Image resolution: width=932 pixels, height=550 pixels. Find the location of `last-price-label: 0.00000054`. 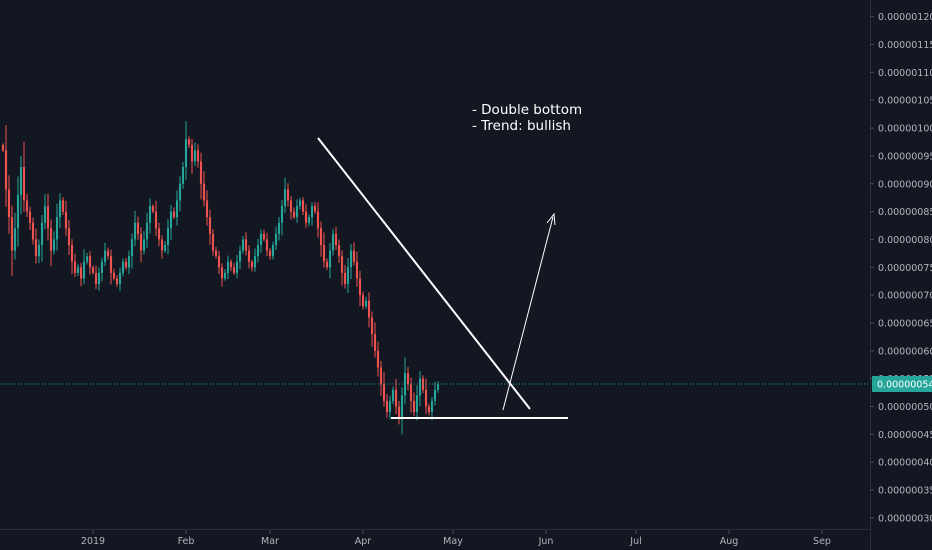

last-price-label: 0.00000054 is located at coordinates (904, 385).